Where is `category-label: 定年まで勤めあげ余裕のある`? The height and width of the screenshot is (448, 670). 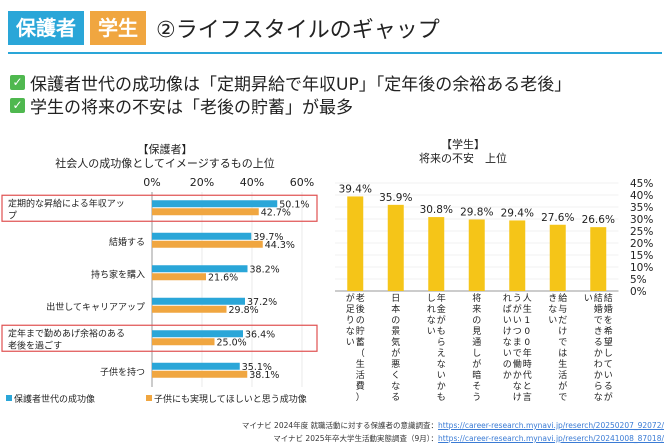
category-label: 定年まで勤めあげ余裕のある is located at coordinates (66, 333).